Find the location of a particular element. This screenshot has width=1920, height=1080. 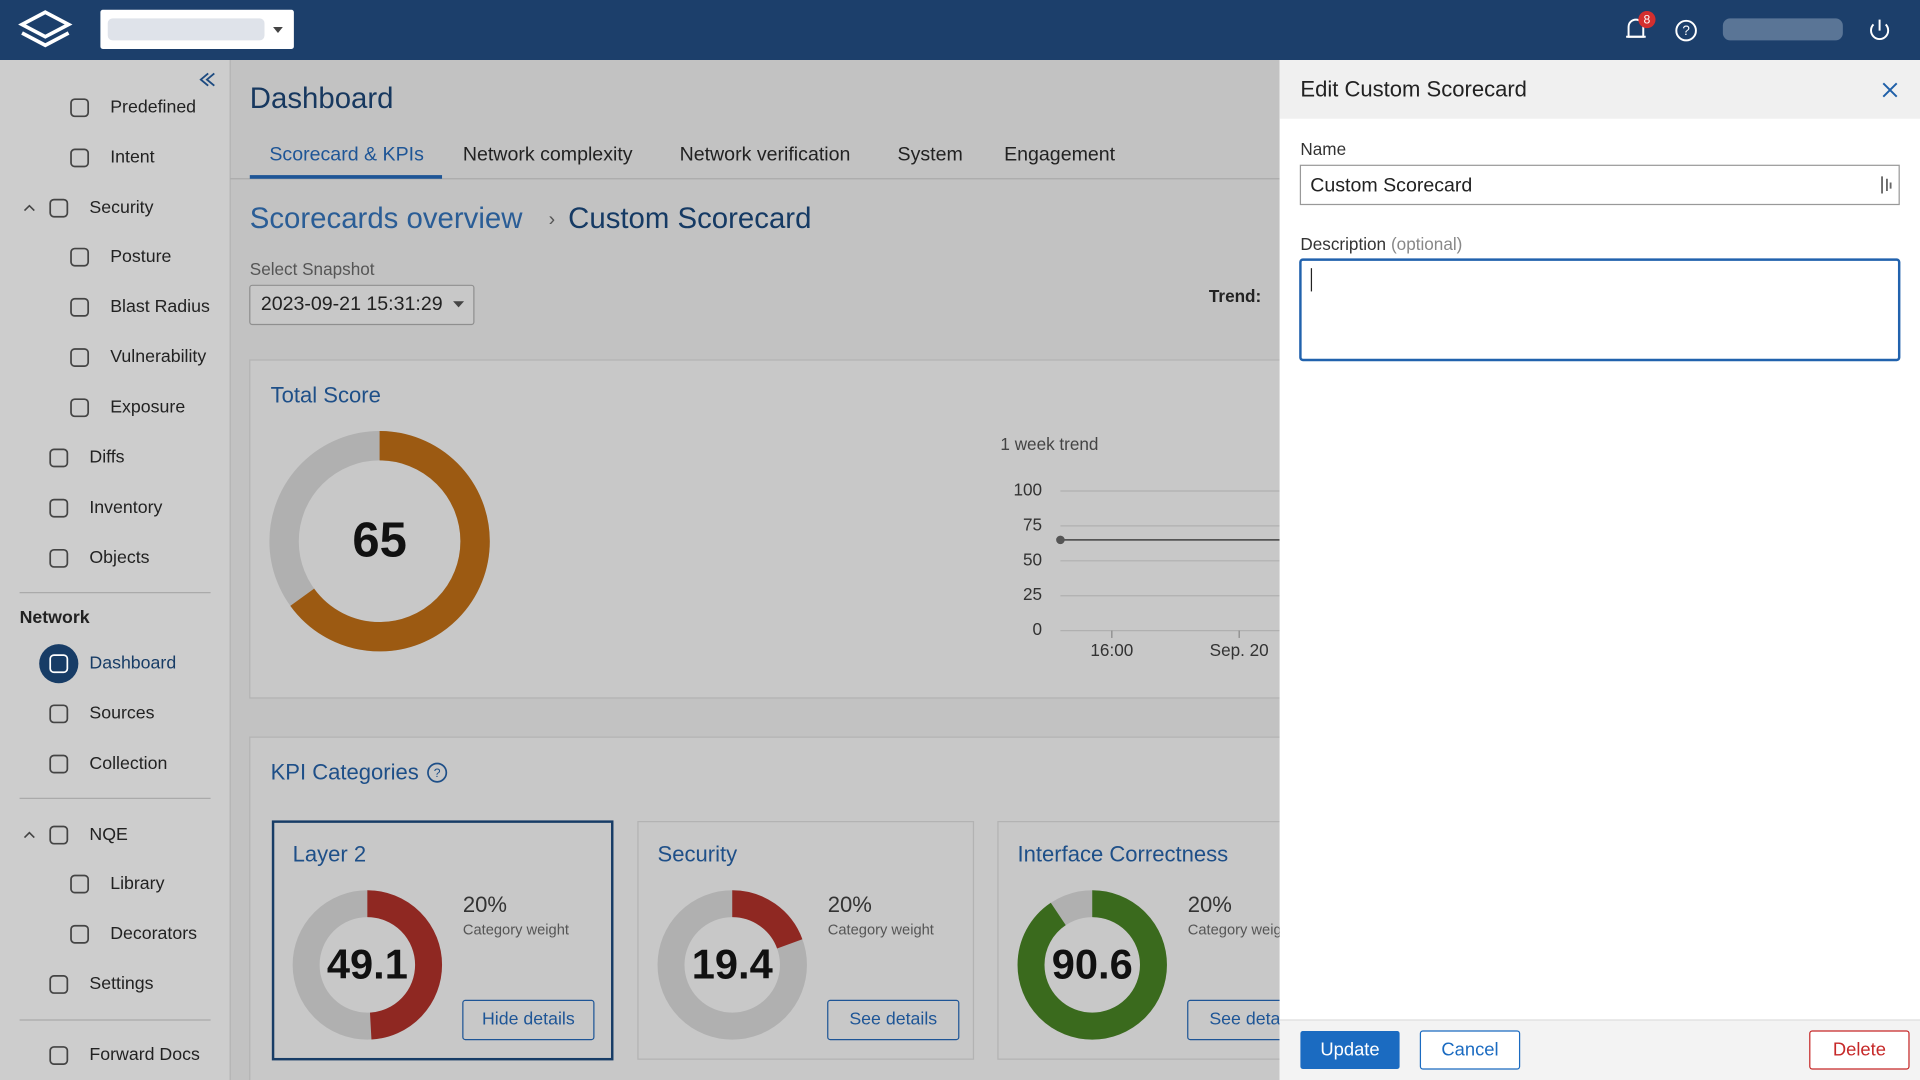

nav-item: Blast Radius is located at coordinates (160, 306).